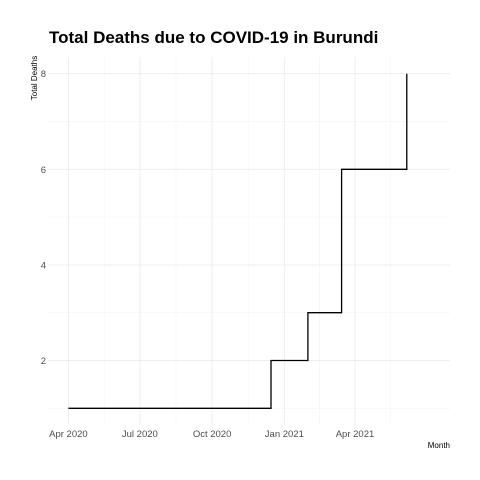 The width and height of the screenshot is (480, 480). Describe the element at coordinates (43, 170) in the screenshot. I see `y-tick-label: 6` at that location.